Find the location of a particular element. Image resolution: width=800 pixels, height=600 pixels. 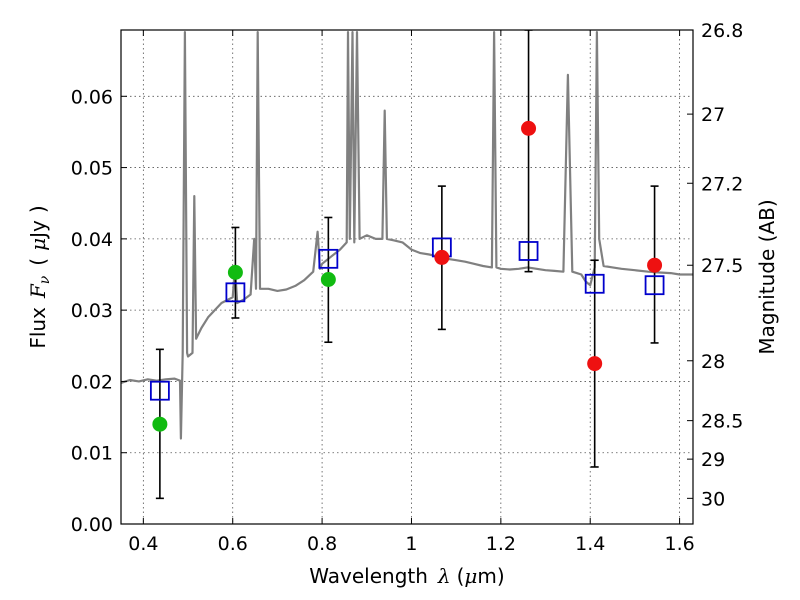

y-label-unit-rest: Jy is located at coordinates (38, 230).